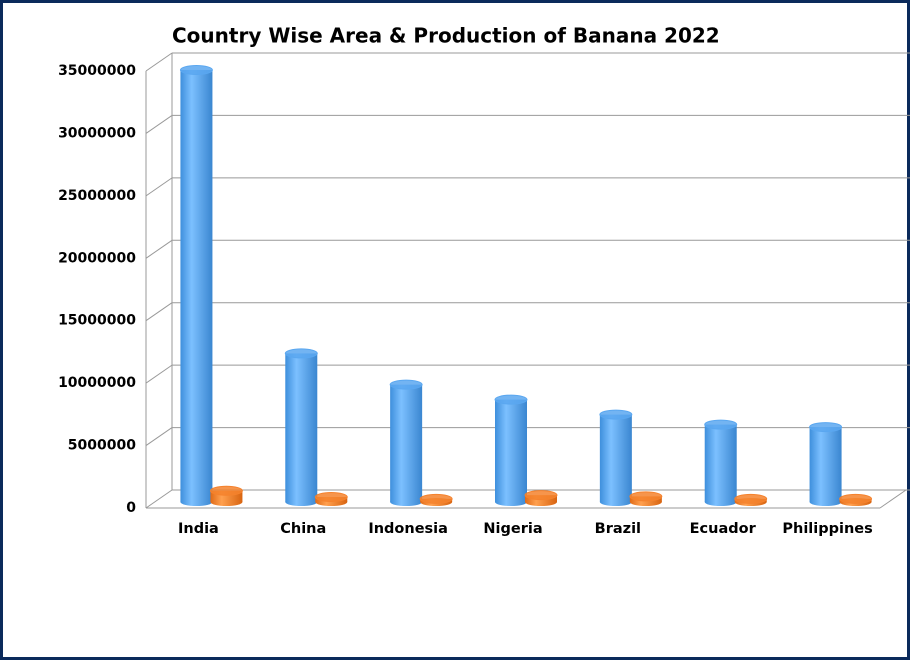 Image resolution: width=910 pixels, height=660 pixels. I want to click on x-tick-label: Ecuador, so click(723, 529).